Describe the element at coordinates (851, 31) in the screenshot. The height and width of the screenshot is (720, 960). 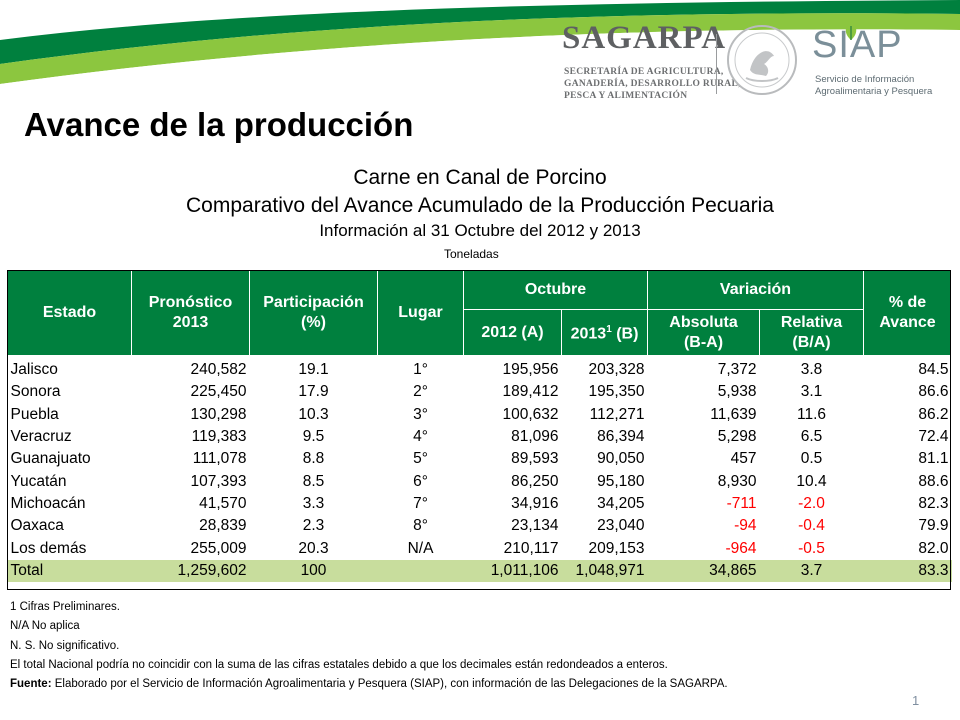
I see `siap-leaf-icon` at that location.